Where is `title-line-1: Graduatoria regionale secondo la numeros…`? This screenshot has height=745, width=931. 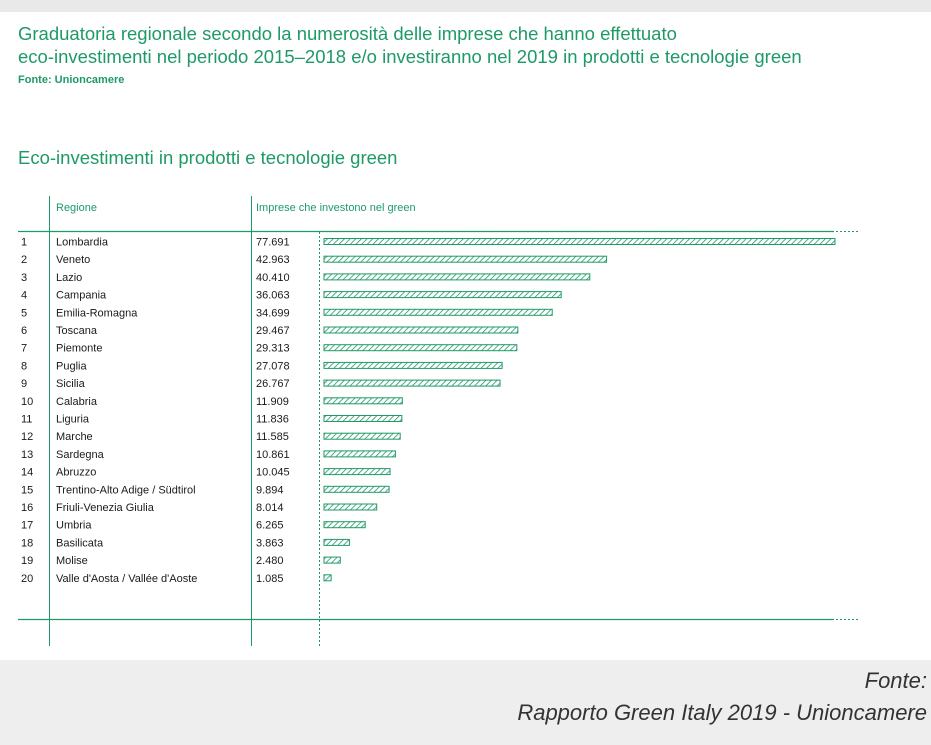 title-line-1: Graduatoria regionale secondo la numeros… is located at coordinates (347, 33).